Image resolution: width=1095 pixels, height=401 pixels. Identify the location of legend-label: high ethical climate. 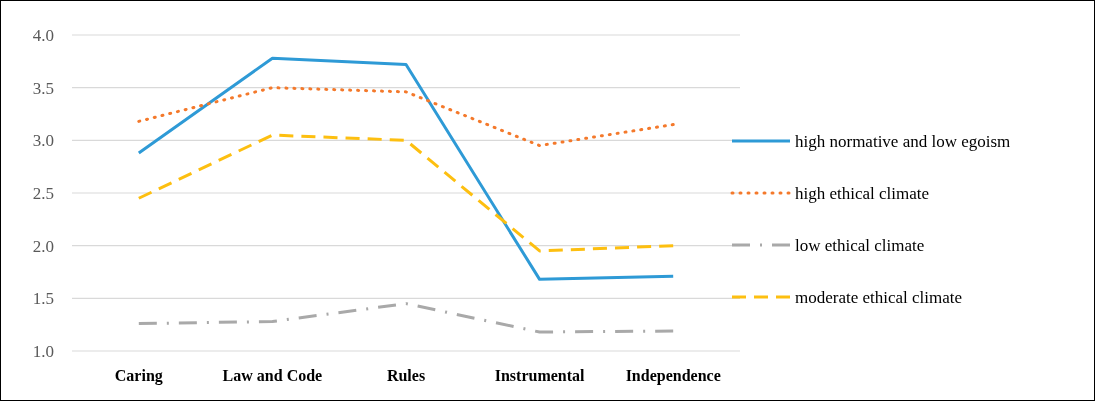
(862, 193).